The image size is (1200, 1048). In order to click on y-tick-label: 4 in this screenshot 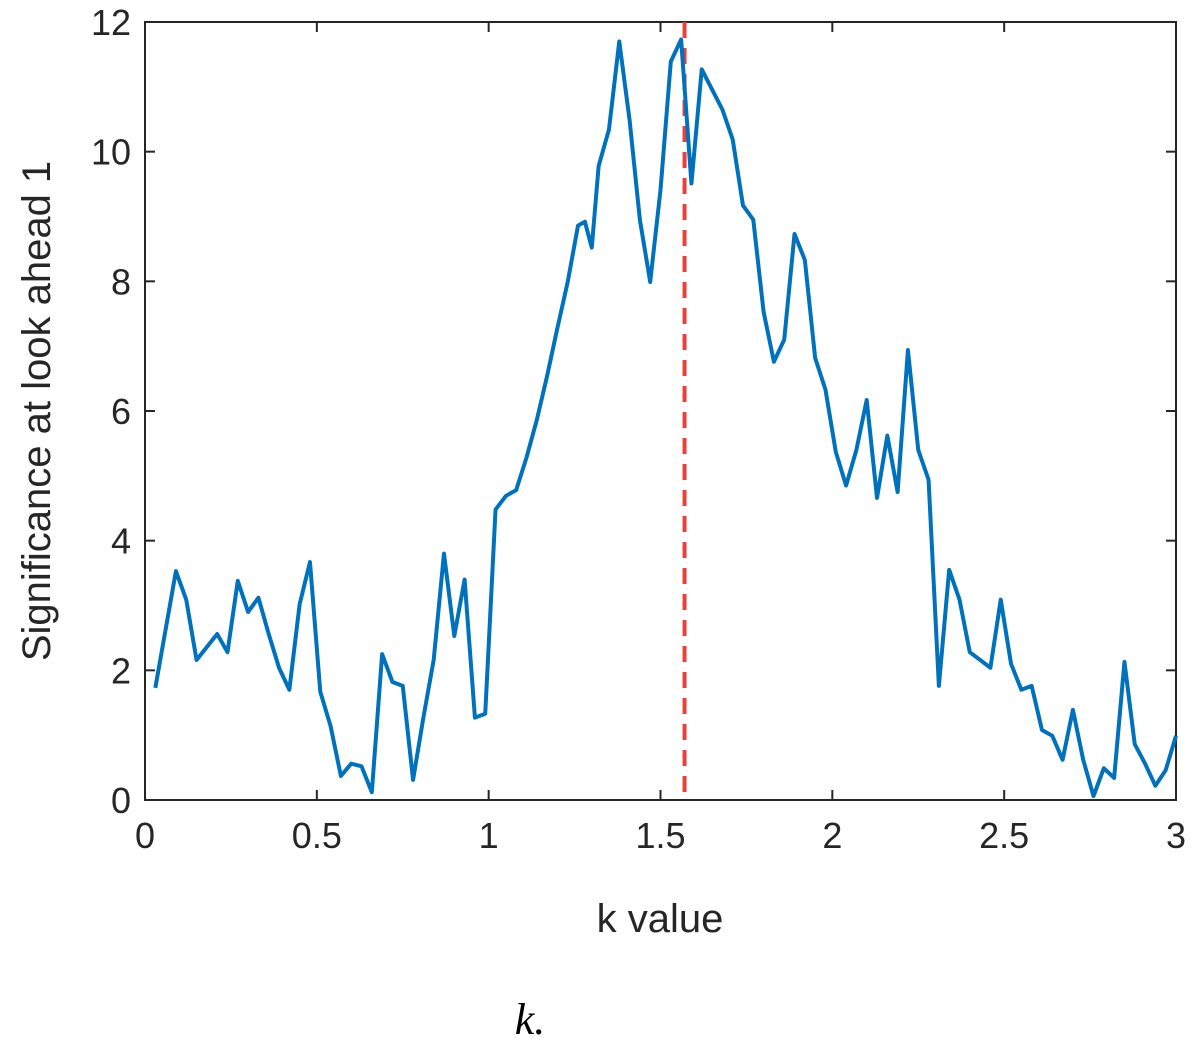, I will do `click(121, 541)`.